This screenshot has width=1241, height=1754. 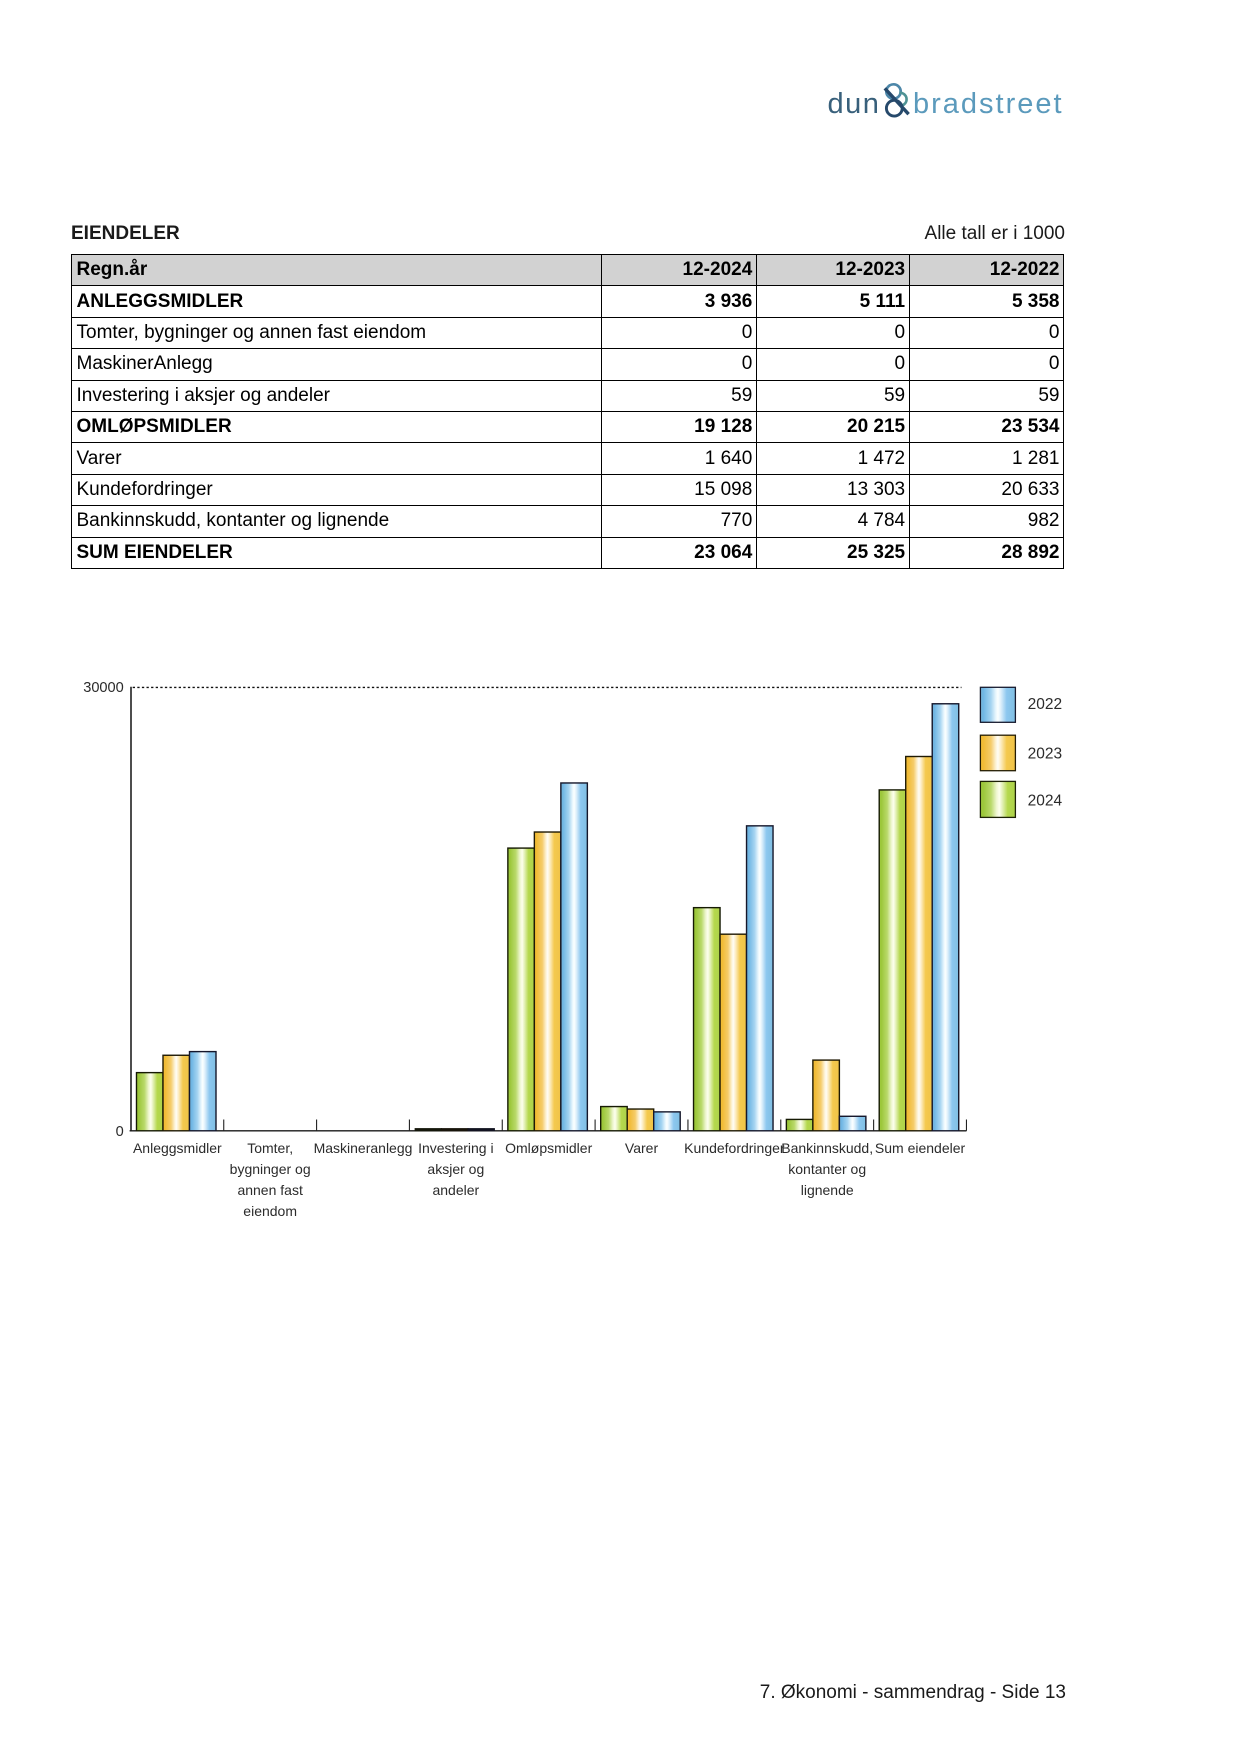 I want to click on svg-text: lignende, so click(x=827, y=1190).